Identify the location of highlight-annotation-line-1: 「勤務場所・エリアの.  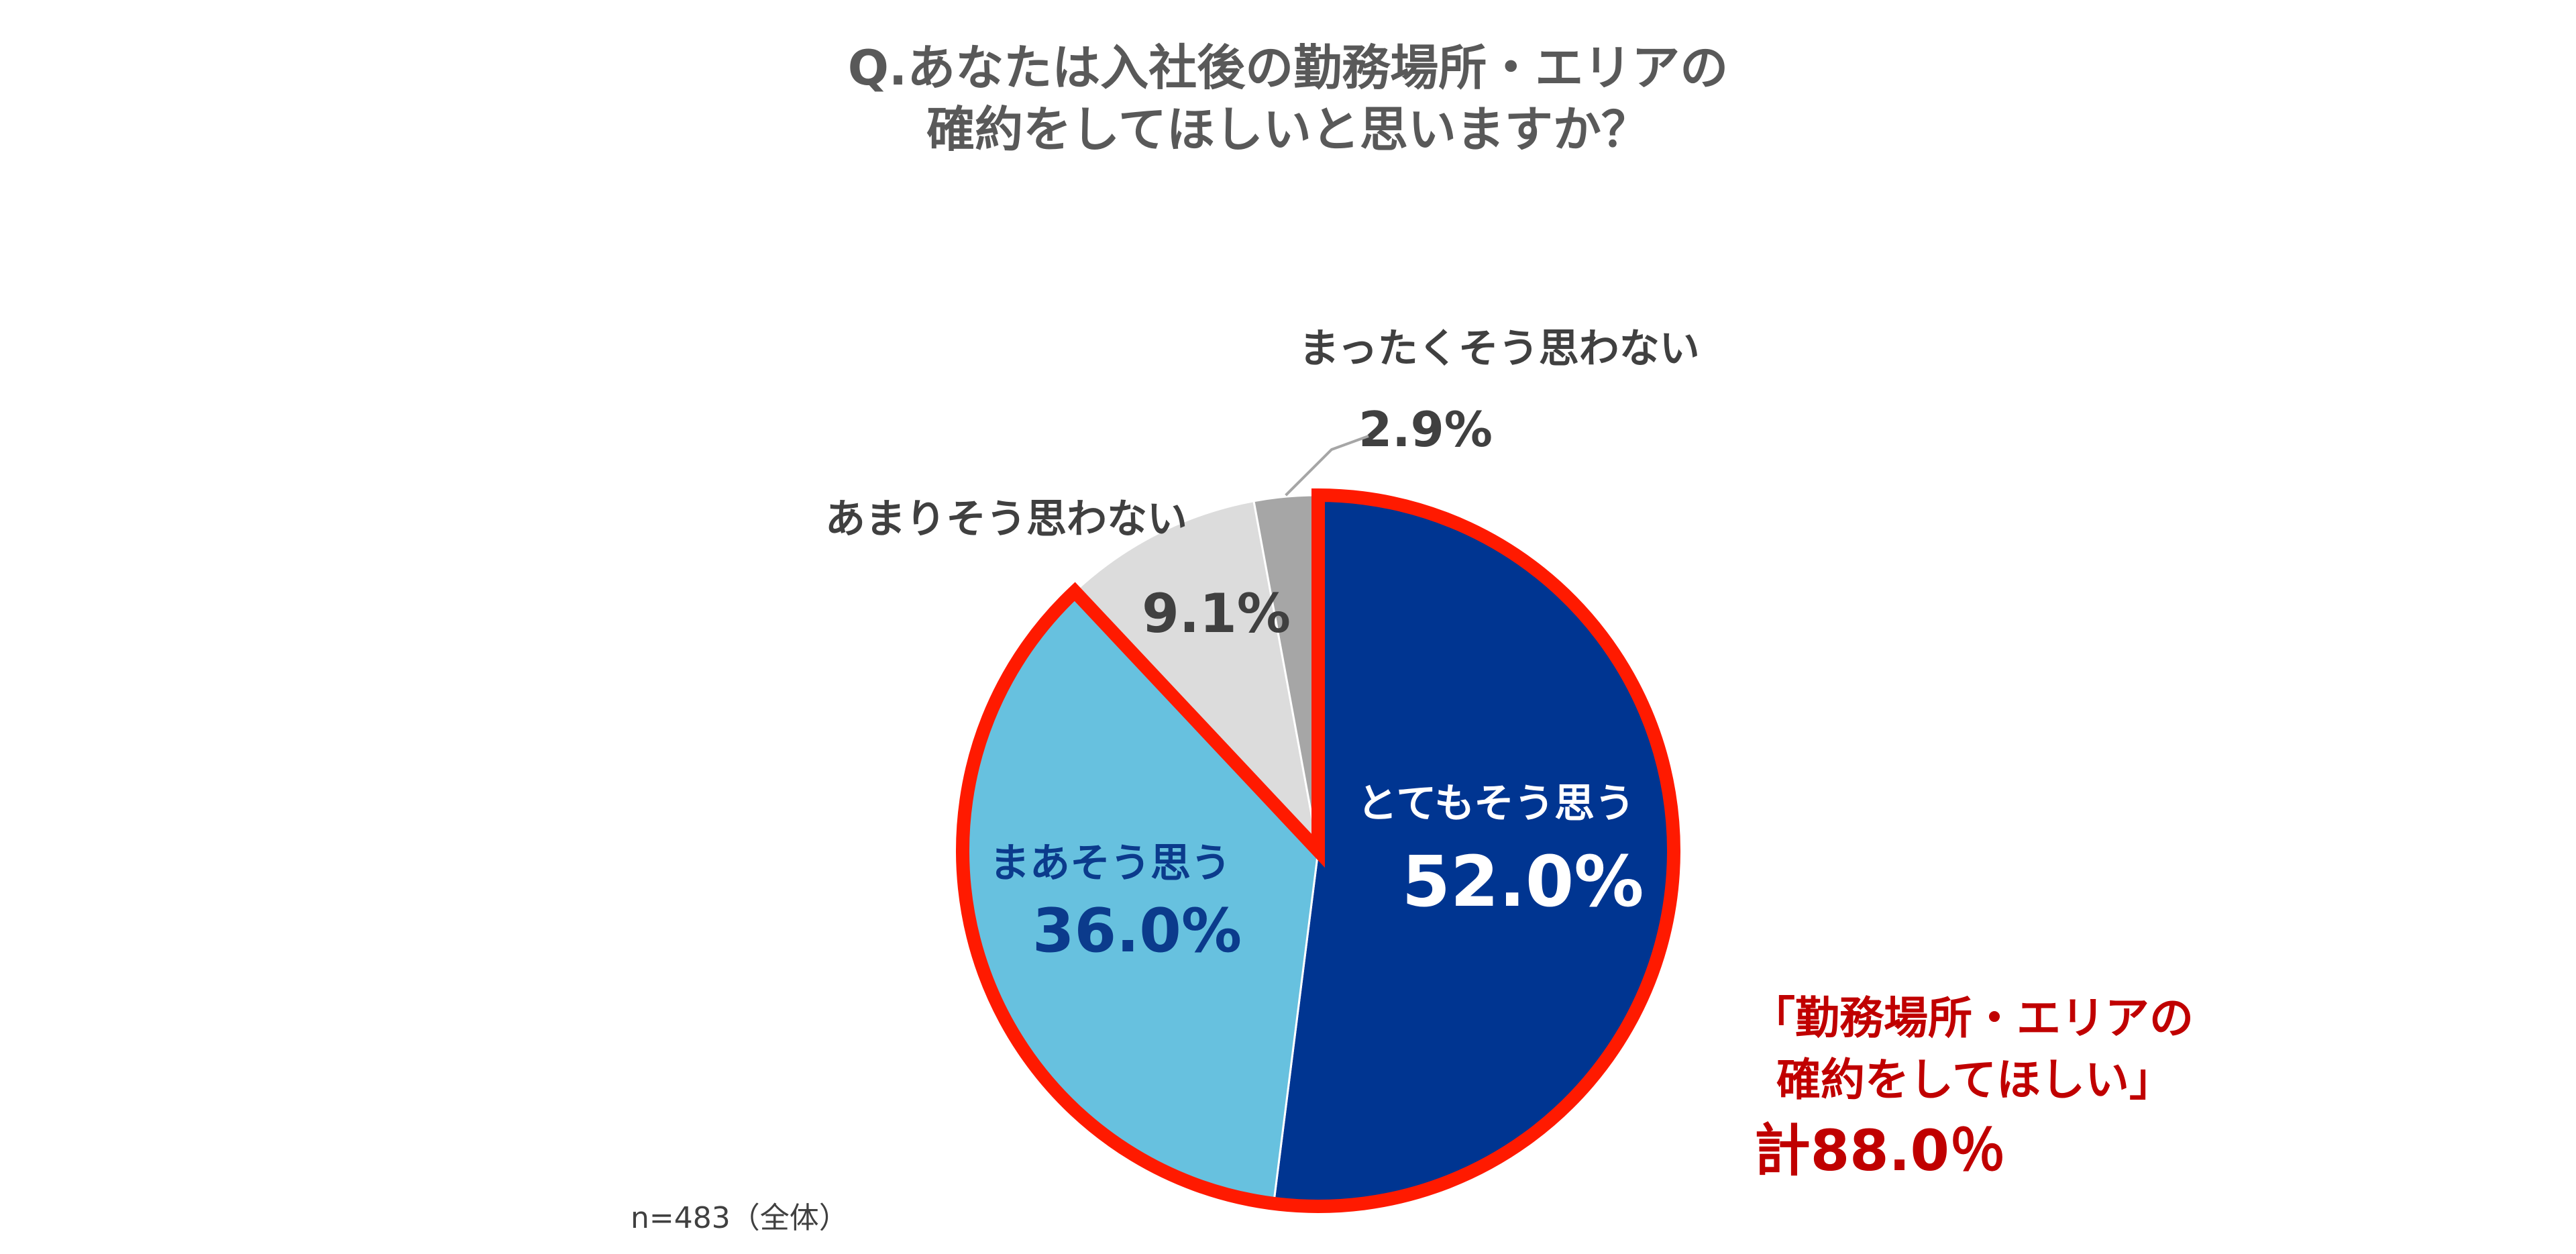
(1972, 1018).